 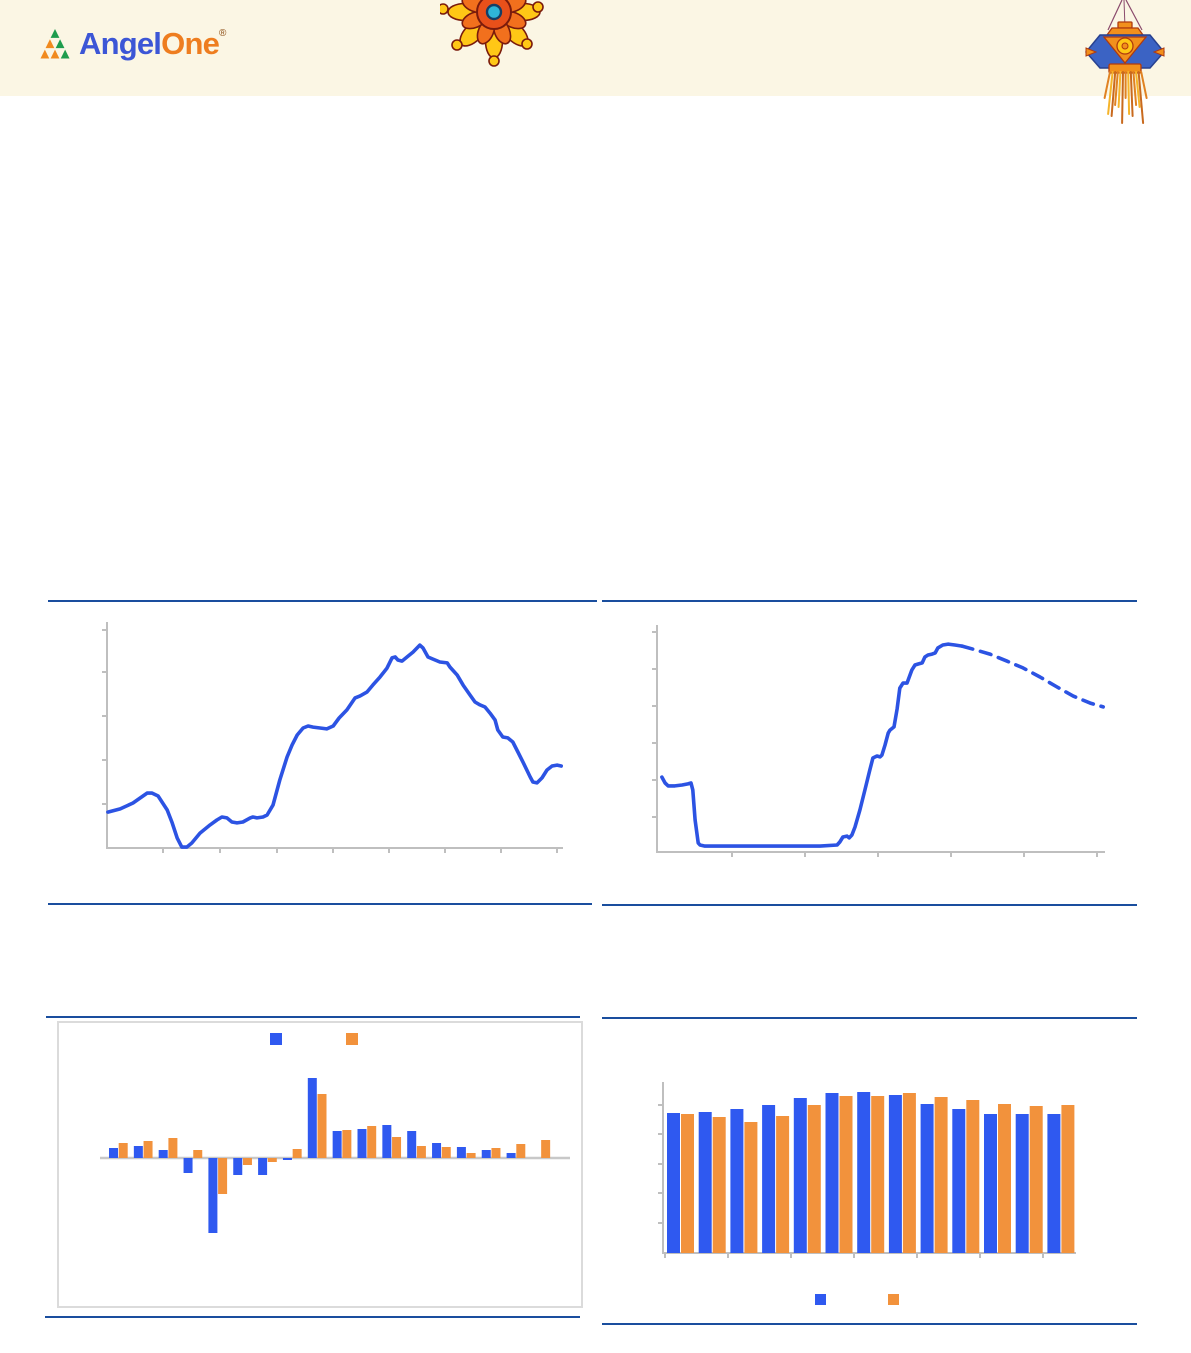 I want to click on logo-word-one: One, so click(x=190, y=43).